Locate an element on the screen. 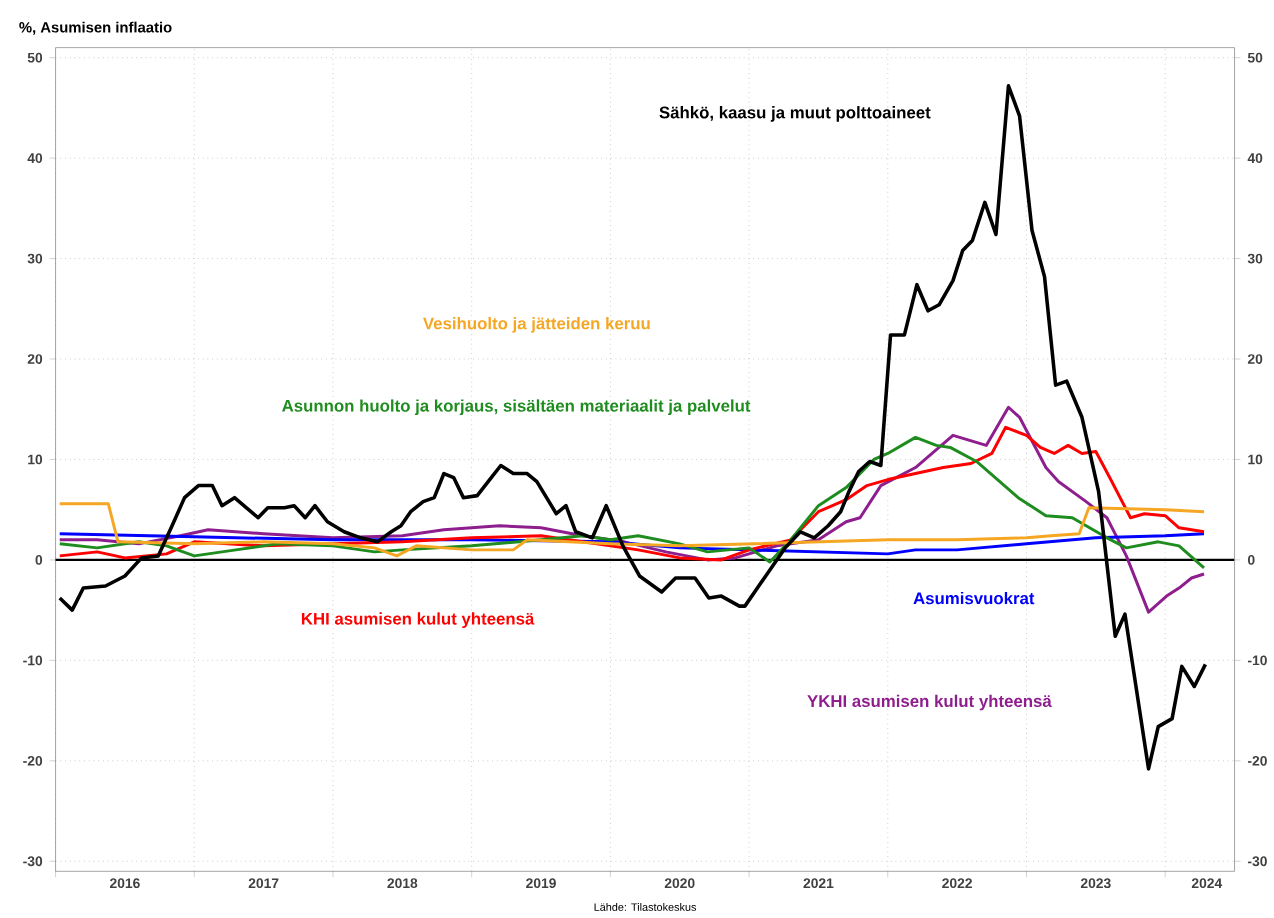 The width and height of the screenshot is (1274, 918). text: Asunnon huolto ja korjaus, sisältäen materiaalit ja palvelut is located at coordinates (516, 406).